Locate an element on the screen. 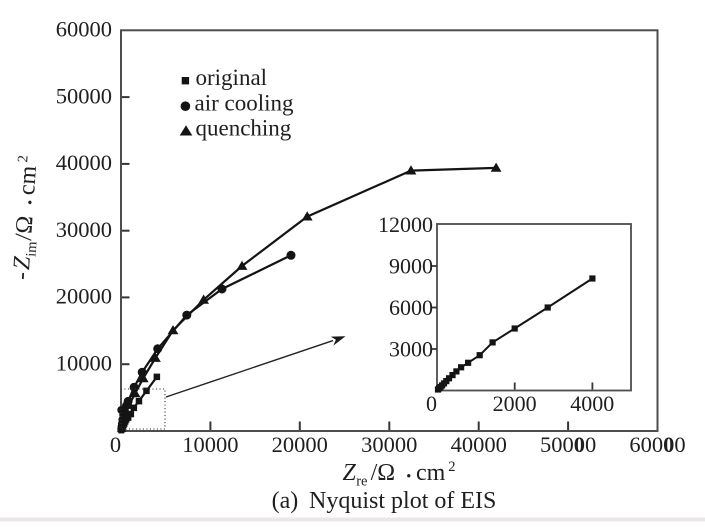 This screenshot has width=705, height=527. svg-text: quenching is located at coordinates (244, 127).